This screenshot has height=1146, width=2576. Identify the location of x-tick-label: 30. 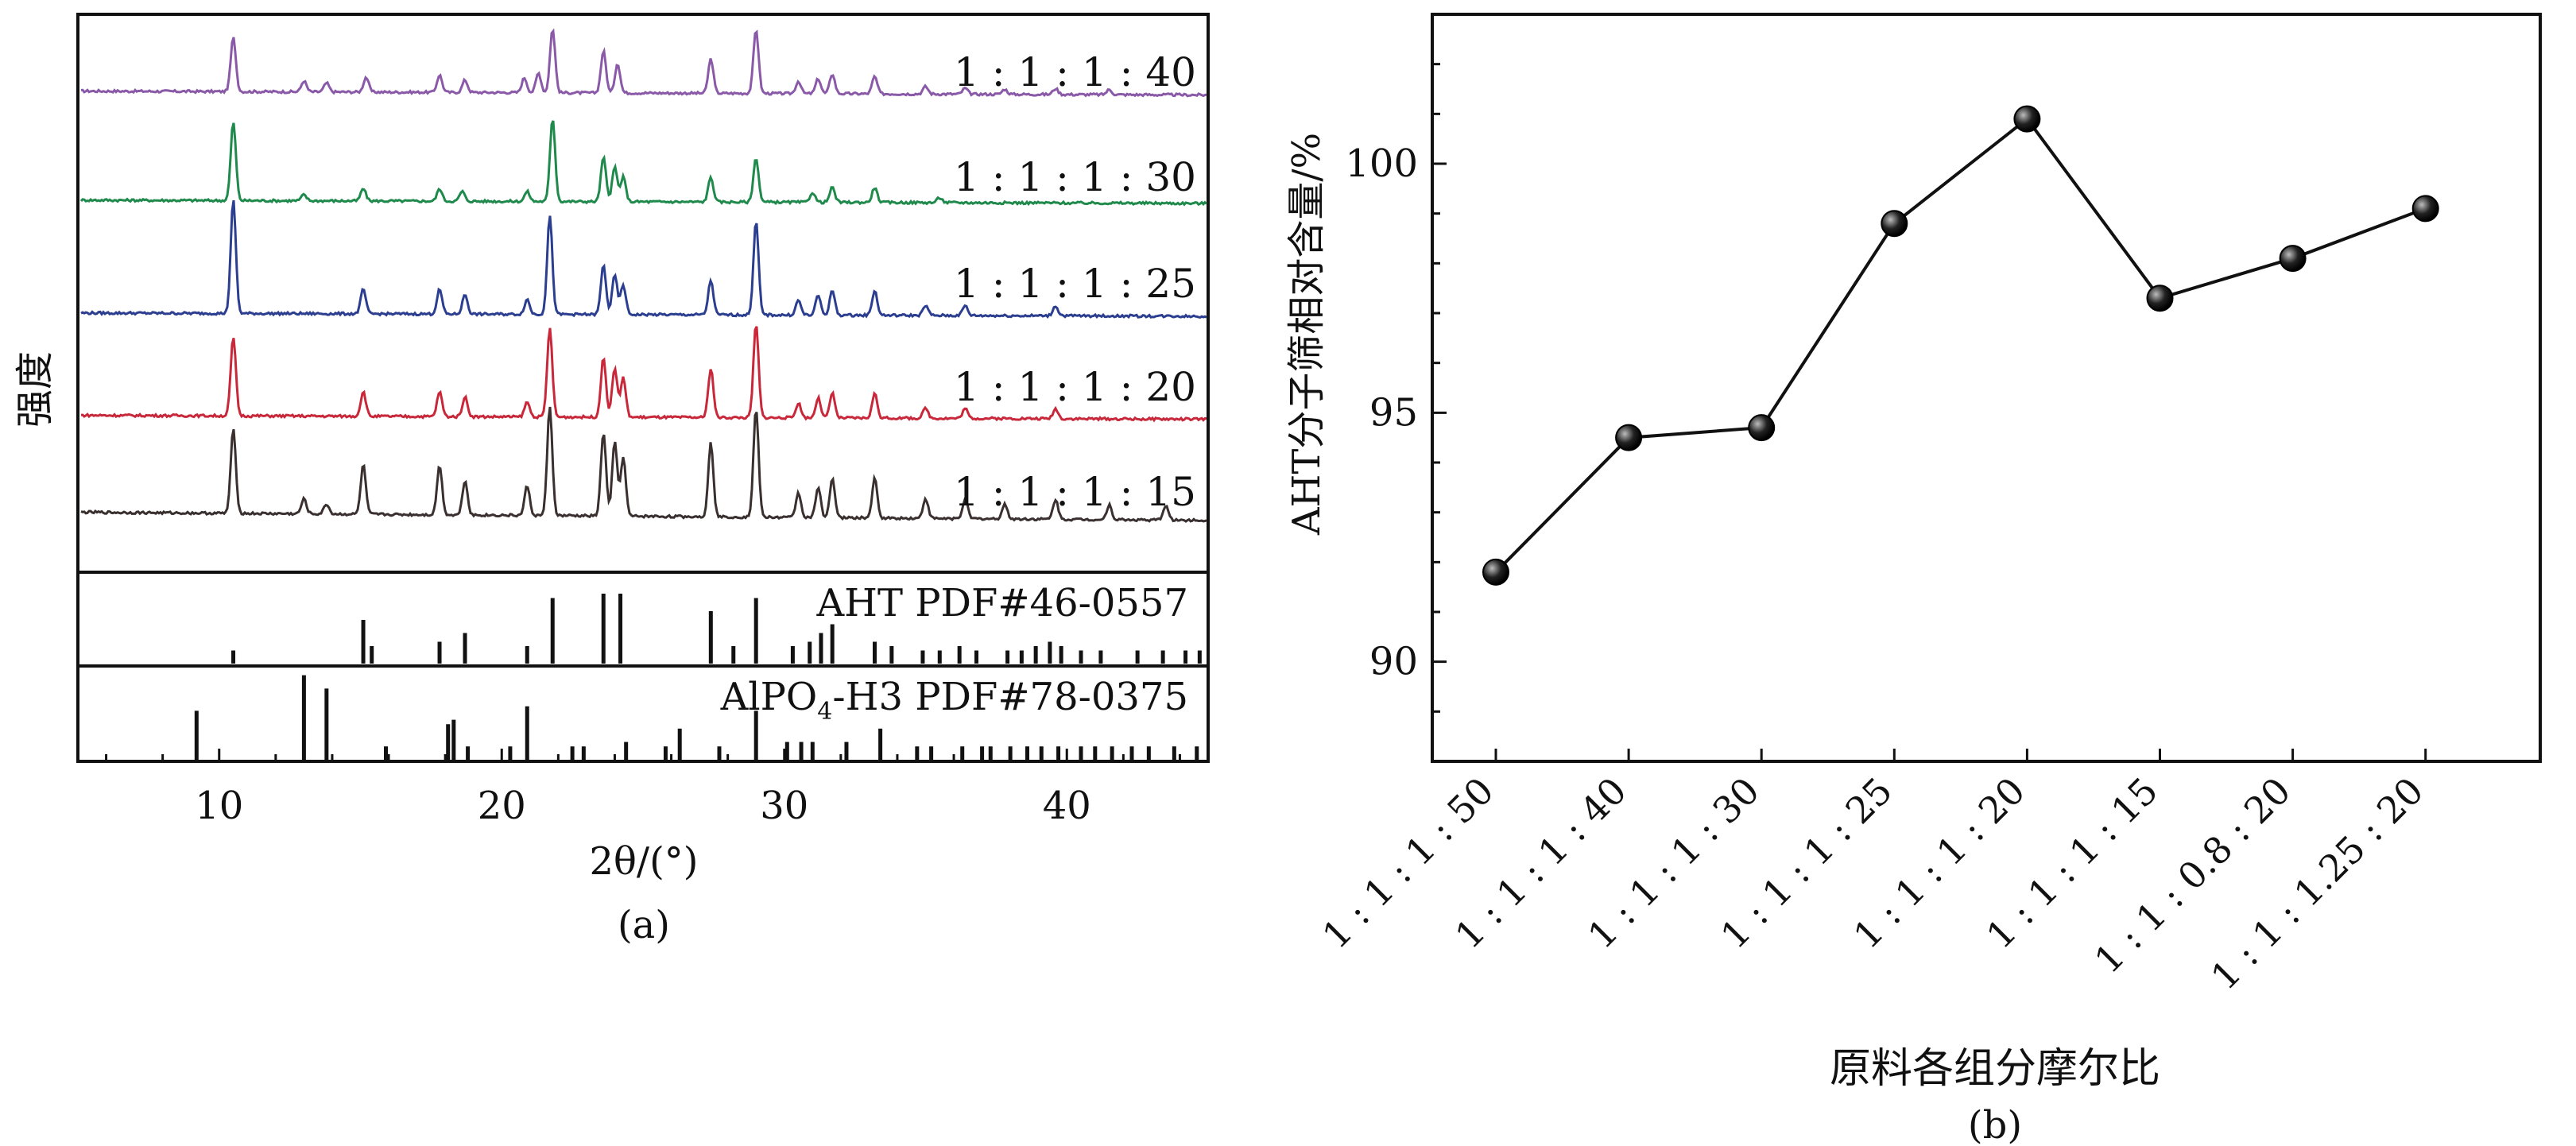
(784, 806).